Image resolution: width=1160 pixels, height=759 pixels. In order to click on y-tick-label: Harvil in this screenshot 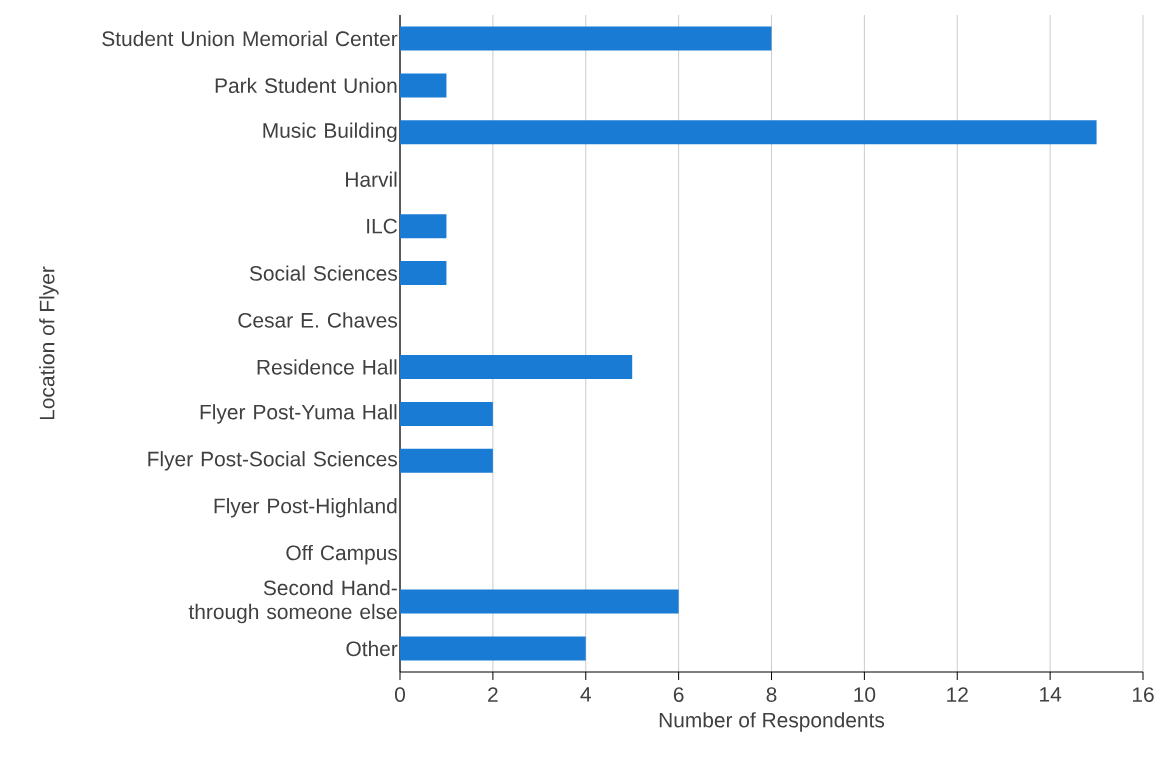, I will do `click(371, 179)`.